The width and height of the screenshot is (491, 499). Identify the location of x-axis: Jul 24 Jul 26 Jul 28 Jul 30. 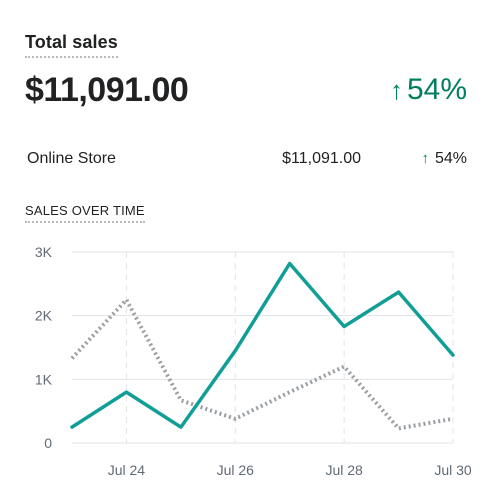
(290, 470).